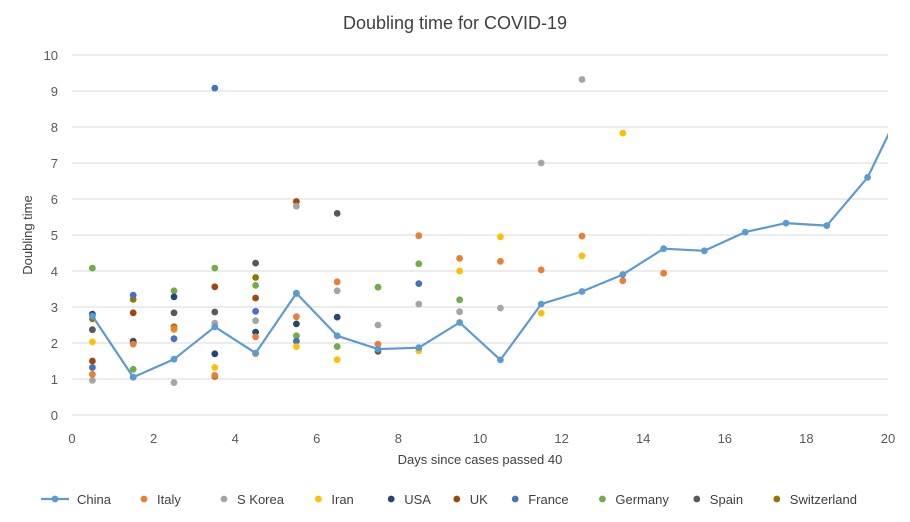 This screenshot has height=522, width=910. I want to click on x-tick-label: 14, so click(643, 438).